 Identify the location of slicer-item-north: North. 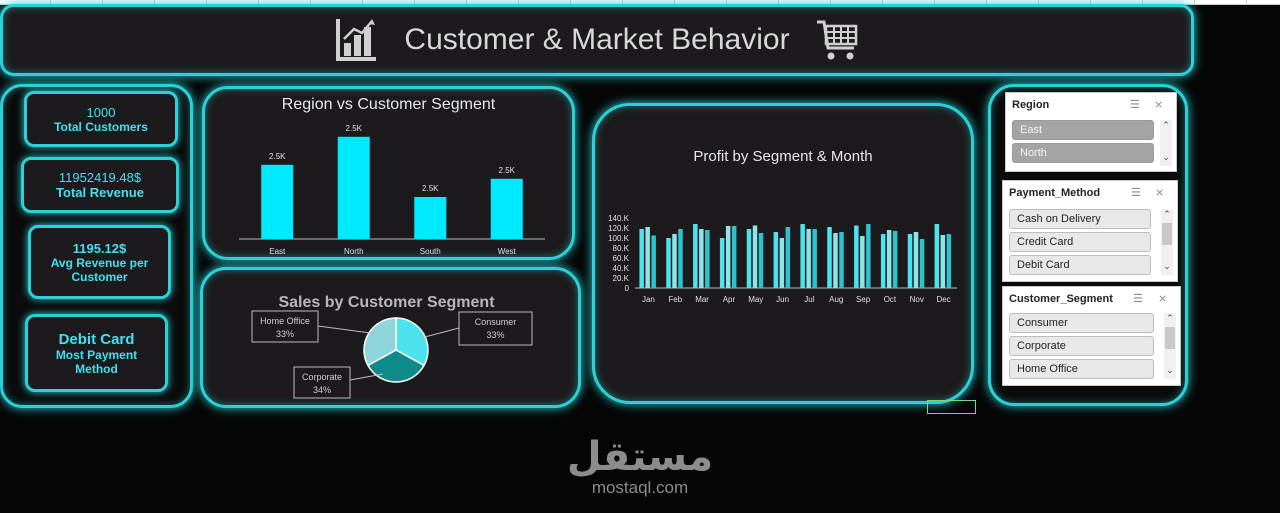
(1083, 153).